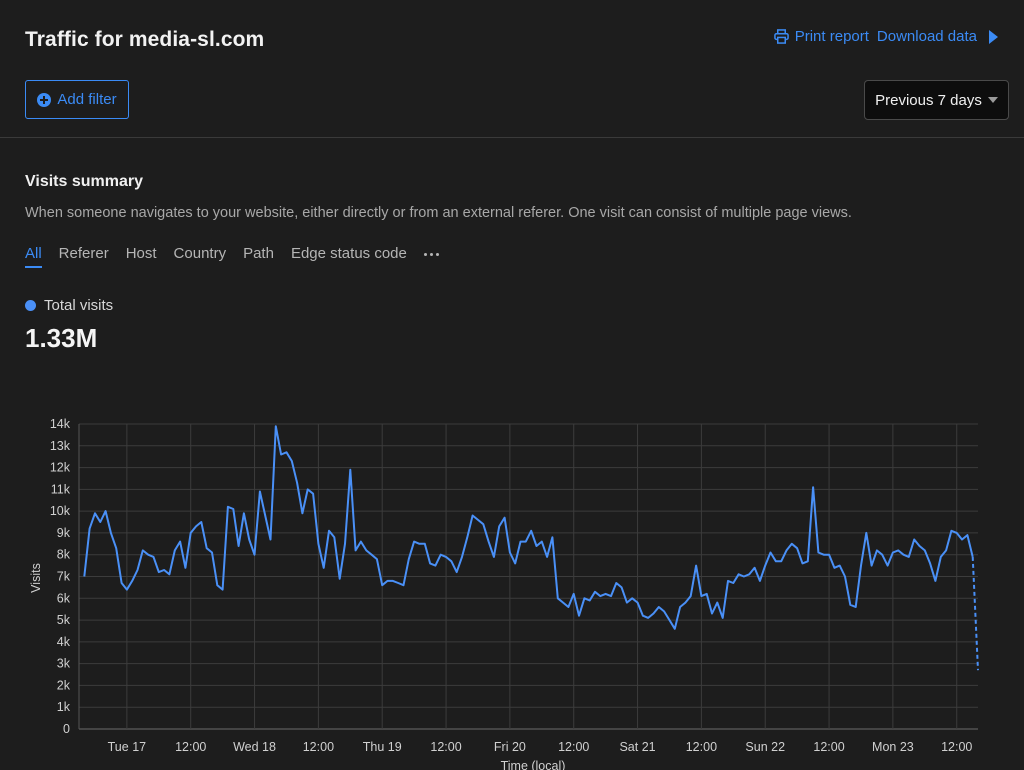 The image size is (1024, 770). Describe the element at coordinates (79, 305) in the screenshot. I see `metric-label: Total visits` at that location.